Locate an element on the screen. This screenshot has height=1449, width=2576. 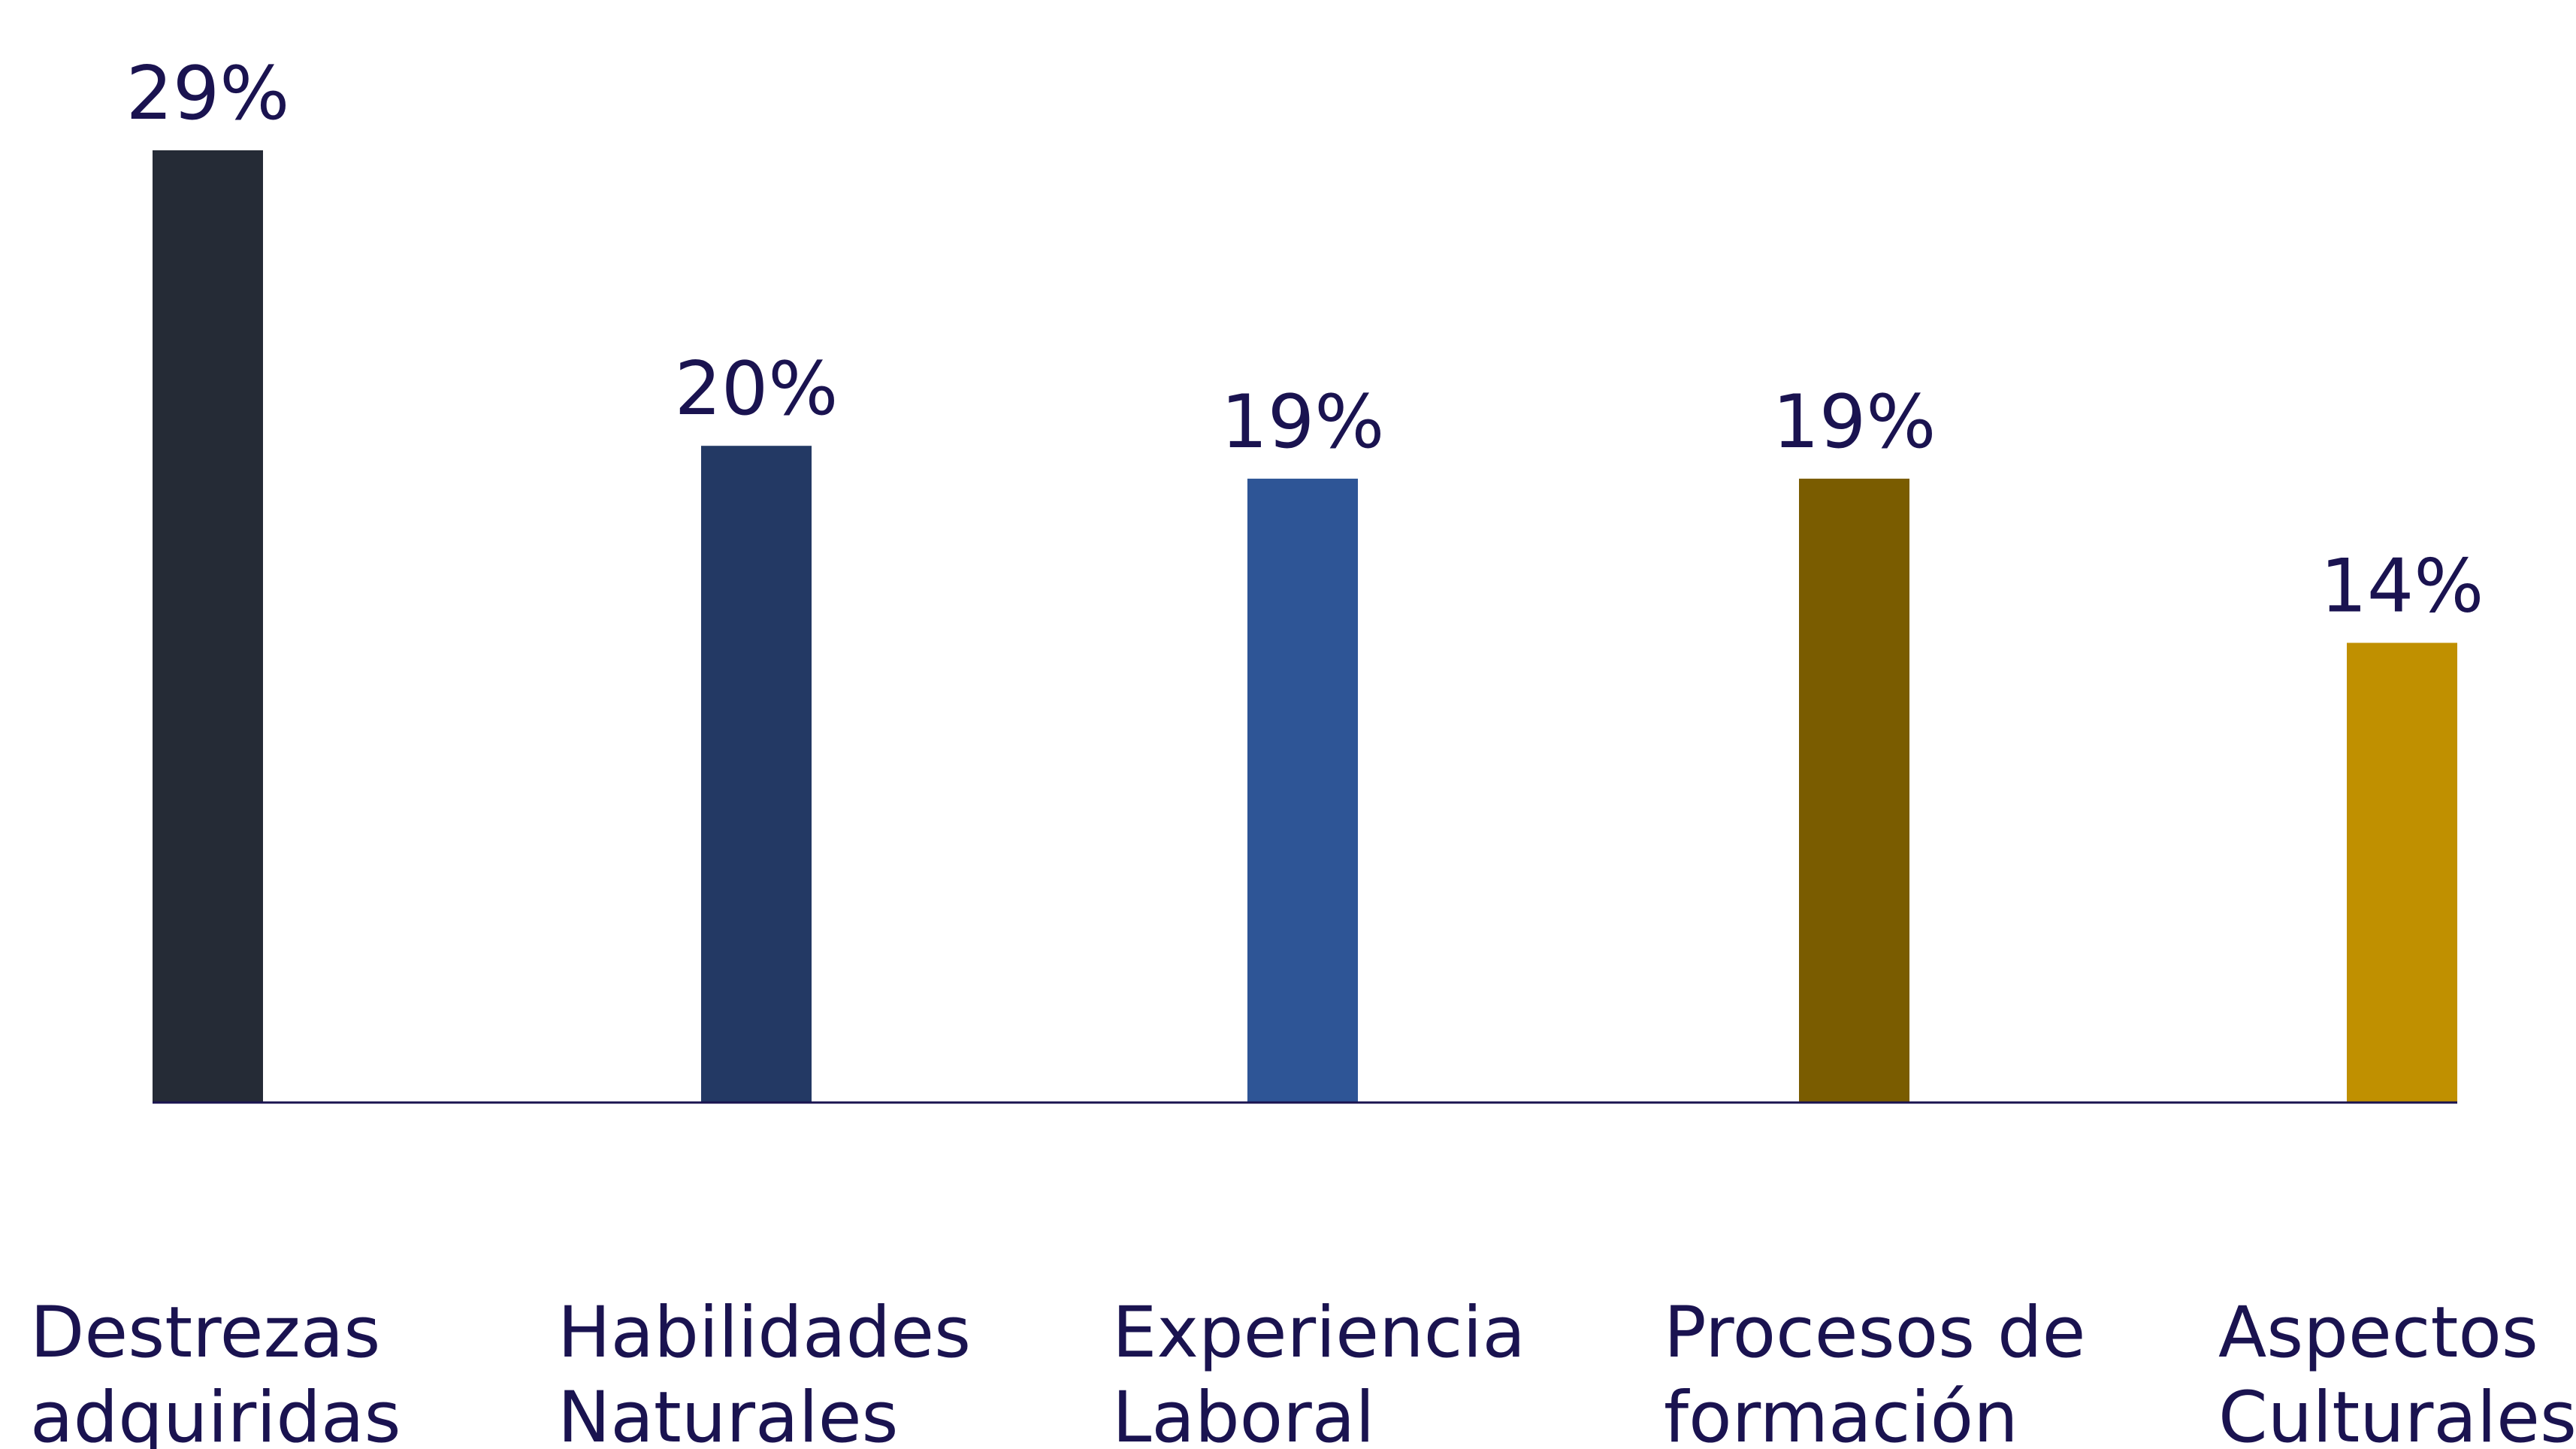
category-label-4-line-2: formación is located at coordinates (1841, 1413).